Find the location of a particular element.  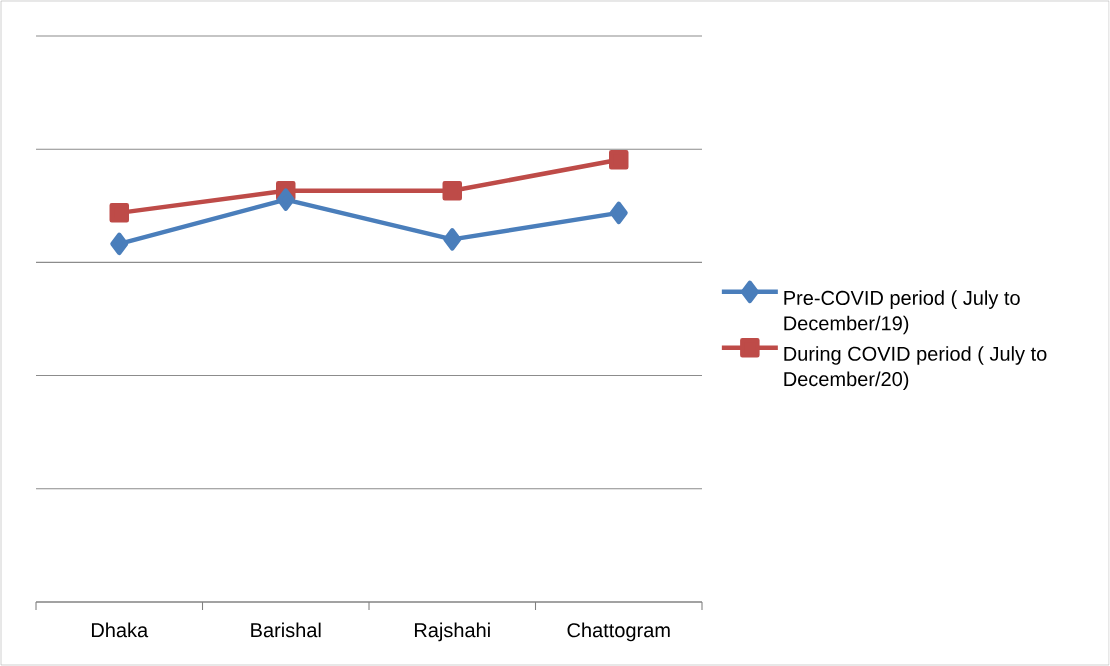

legend-label: During COVID period ( July to December/20) is located at coordinates (915, 368).